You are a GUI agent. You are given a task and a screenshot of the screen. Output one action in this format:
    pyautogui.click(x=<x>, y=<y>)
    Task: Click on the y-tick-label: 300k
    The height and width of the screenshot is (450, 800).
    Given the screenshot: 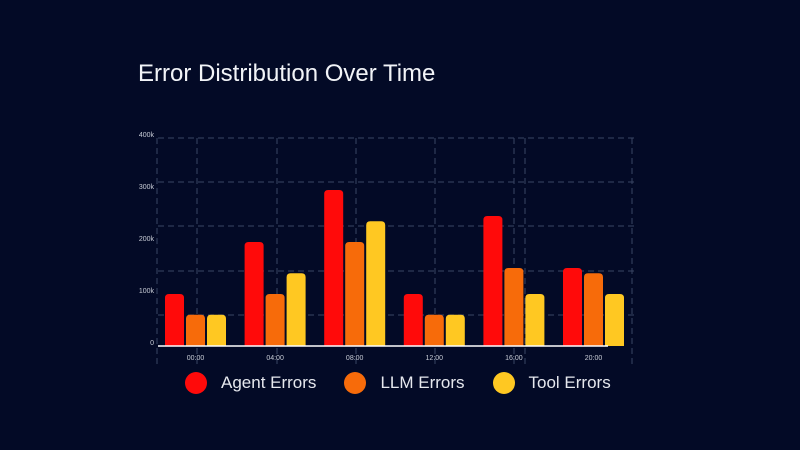 What is the action you would take?
    pyautogui.click(x=147, y=187)
    